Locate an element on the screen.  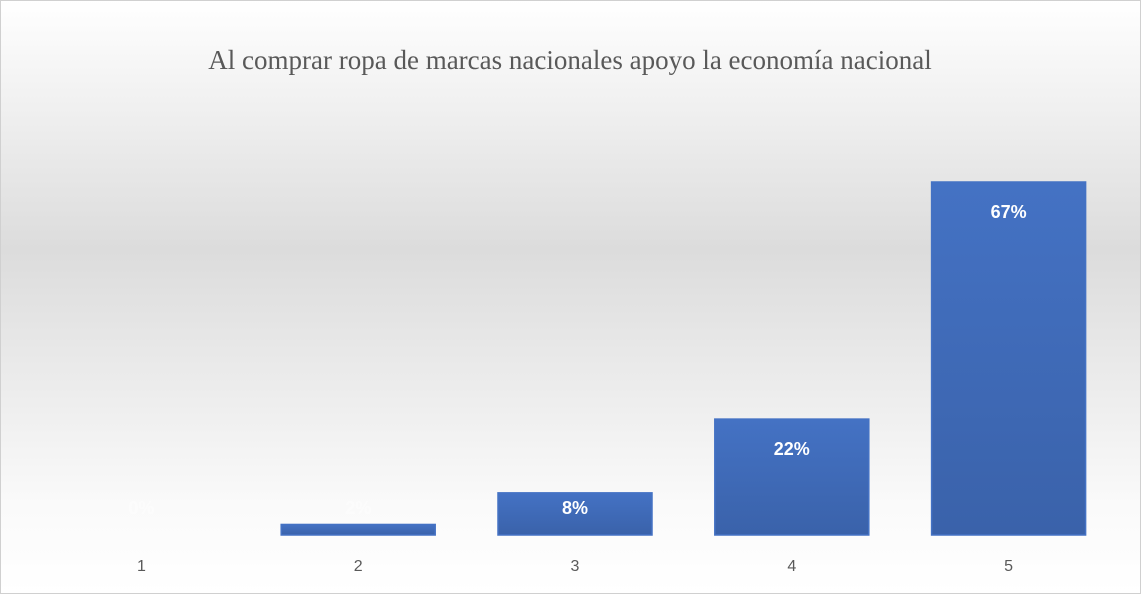
x-tick-label: 2 is located at coordinates (358, 566).